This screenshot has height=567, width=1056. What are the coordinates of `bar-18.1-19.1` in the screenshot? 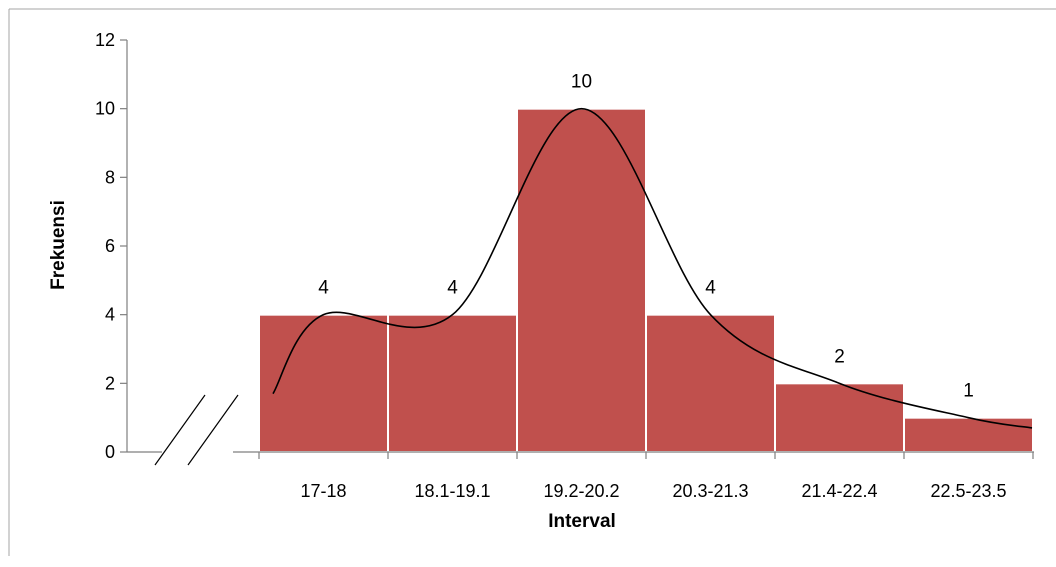 It's located at (452, 383).